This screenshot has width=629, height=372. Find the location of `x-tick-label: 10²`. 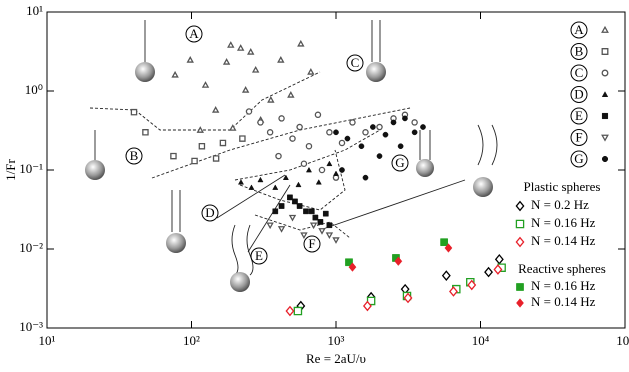

x-tick-label: 10² is located at coordinates (191, 340).